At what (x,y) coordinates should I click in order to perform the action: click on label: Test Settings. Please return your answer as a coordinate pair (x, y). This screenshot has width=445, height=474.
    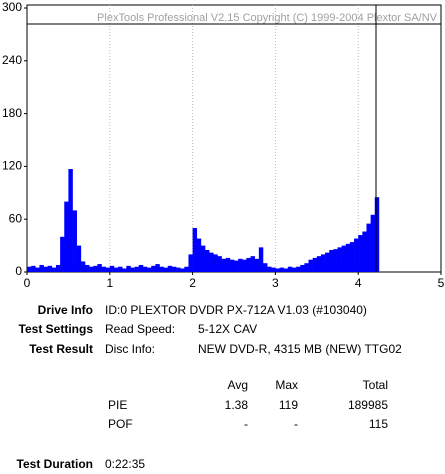
    Looking at the image, I should click on (56, 329).